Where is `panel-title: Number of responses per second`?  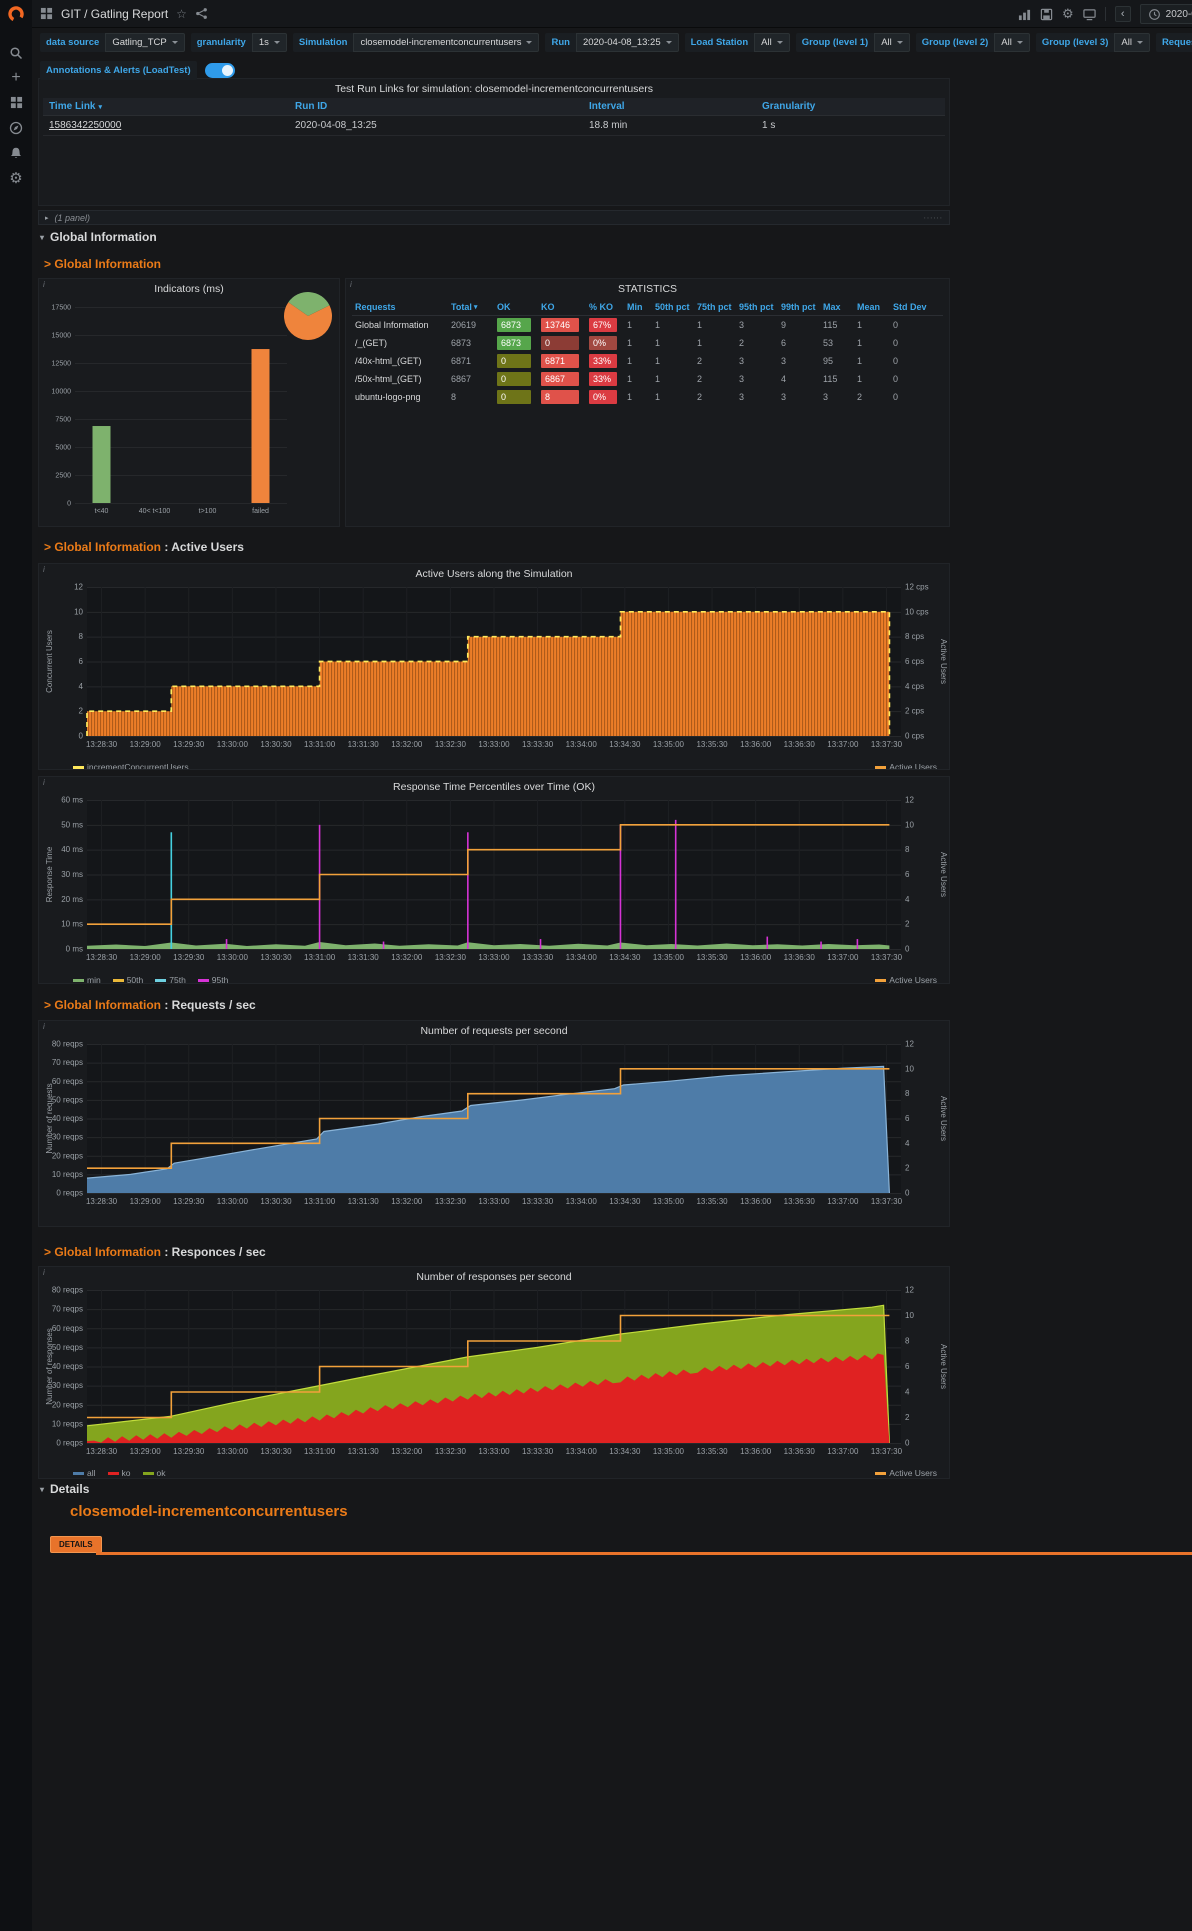
panel-title: Number of responses per second is located at coordinates (494, 1277).